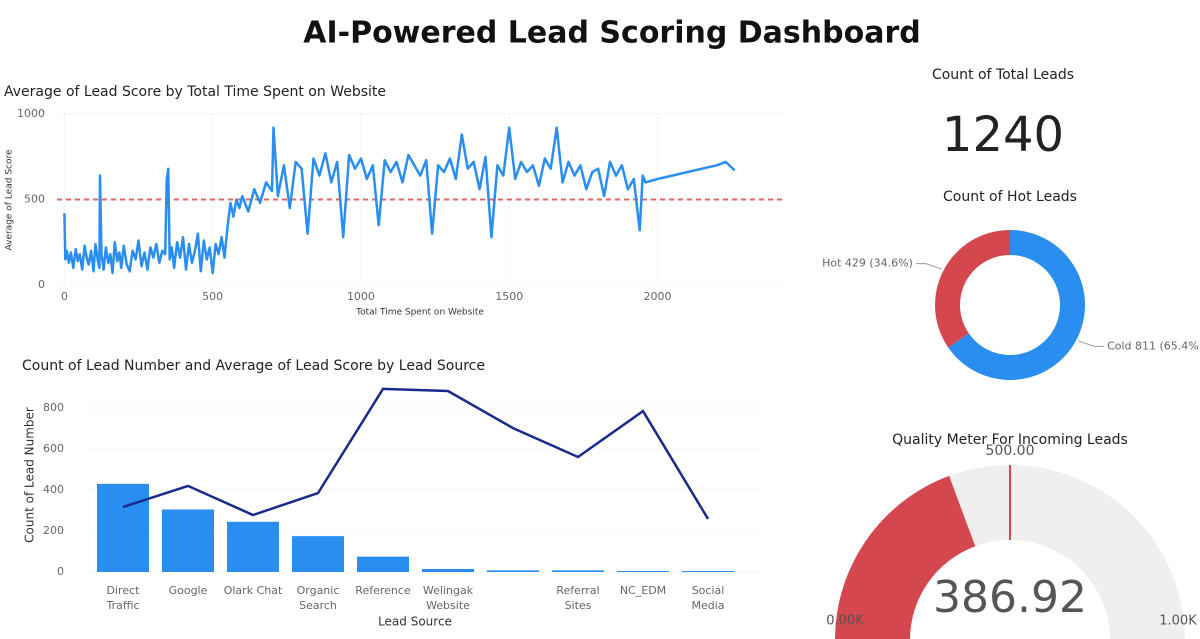 The image size is (1200, 639). What do you see at coordinates (253, 590) in the screenshot?
I see `x-tick-label: Olark Chat` at bounding box center [253, 590].